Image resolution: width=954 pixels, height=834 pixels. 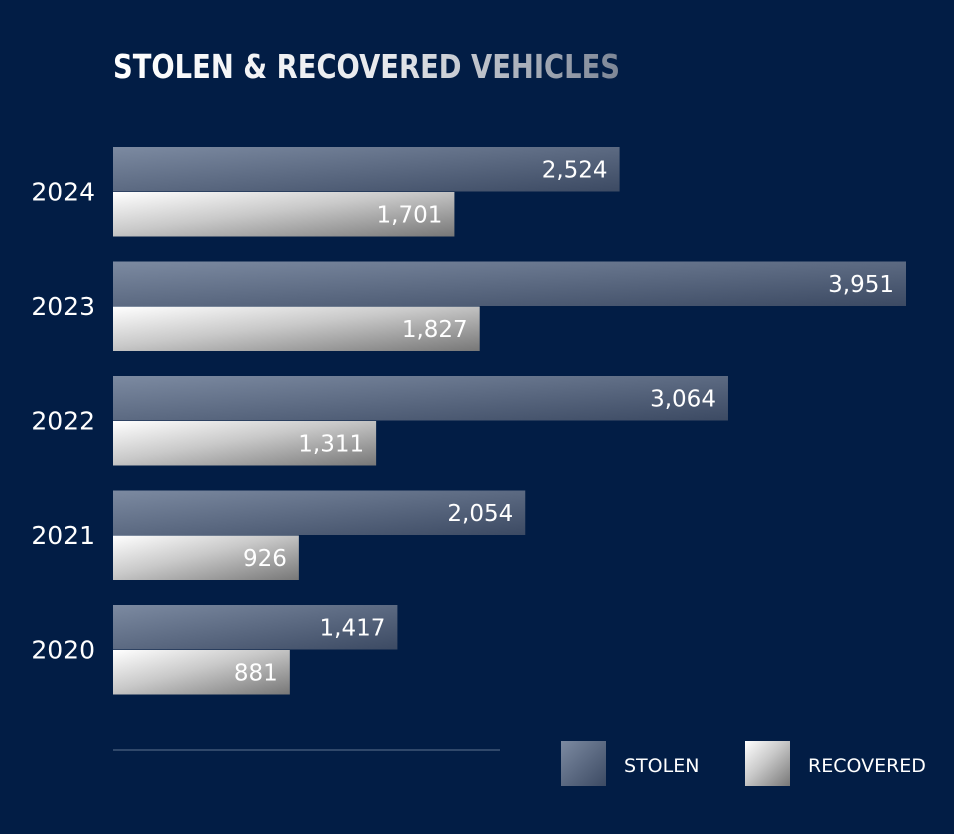 I want to click on legend-swatch-recovered, so click(x=767, y=763).